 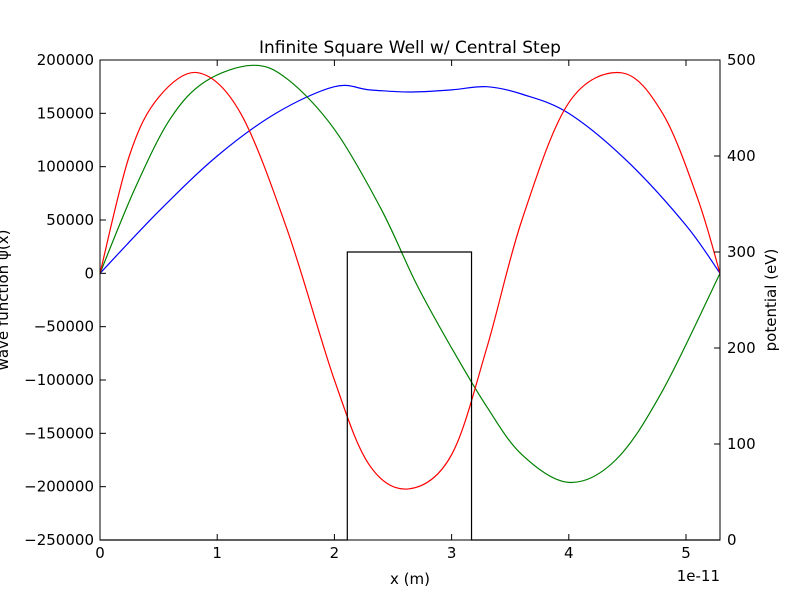 What do you see at coordinates (335, 553) in the screenshot?
I see `x-tick-label: 2` at bounding box center [335, 553].